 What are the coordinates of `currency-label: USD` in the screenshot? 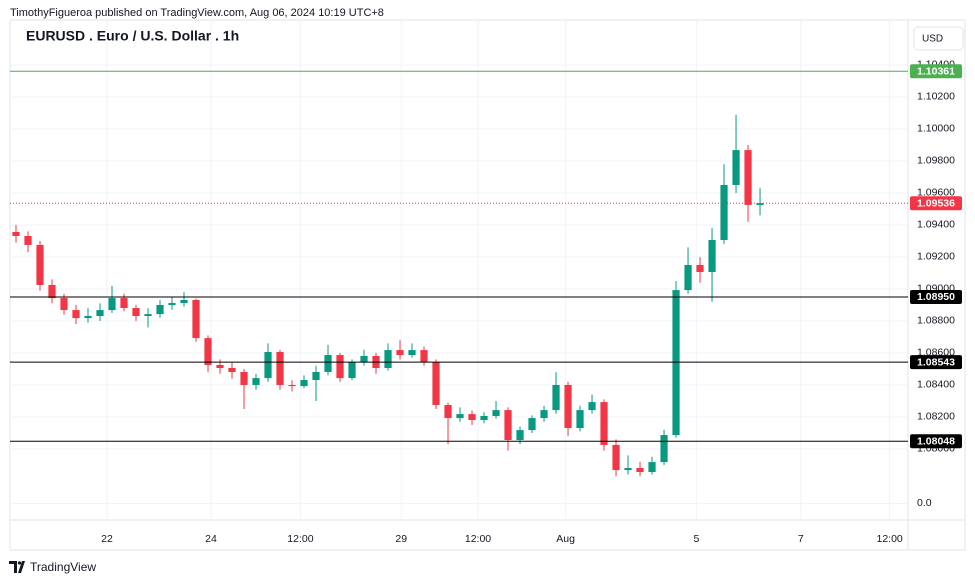 It's located at (932, 39).